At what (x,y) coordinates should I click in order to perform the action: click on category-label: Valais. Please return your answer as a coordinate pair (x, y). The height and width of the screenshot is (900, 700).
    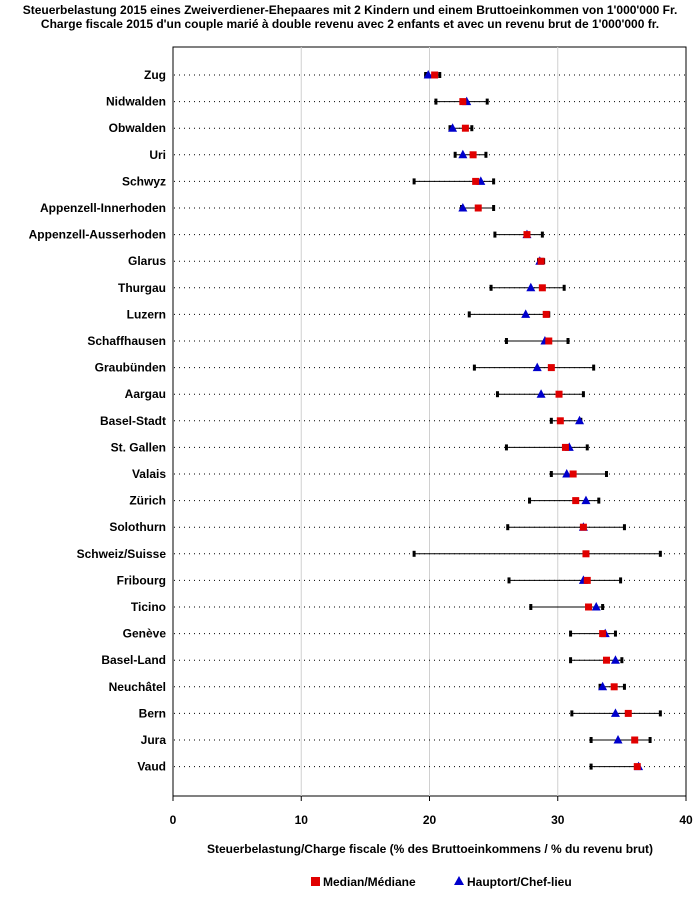
    Looking at the image, I should click on (149, 474).